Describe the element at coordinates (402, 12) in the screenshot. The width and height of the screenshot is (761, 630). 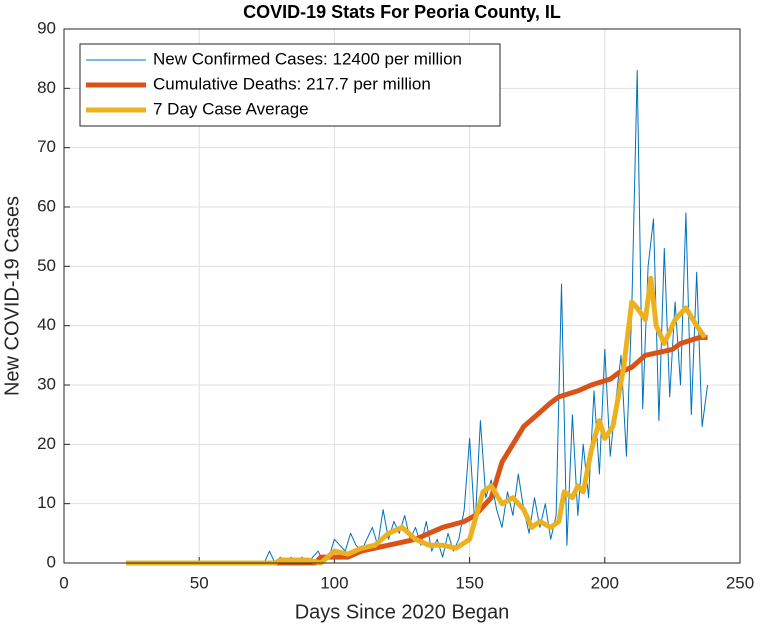
I see `chart-title: COVID-19 Stats For Peoria County, IL` at that location.